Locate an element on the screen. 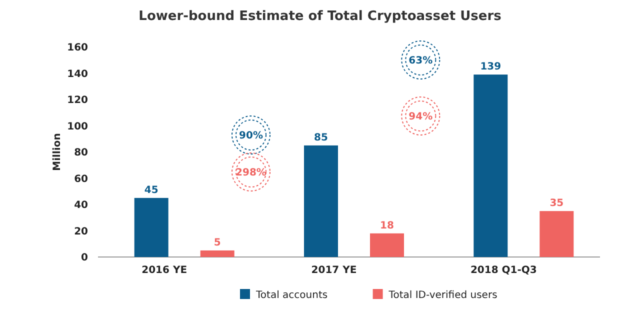 This screenshot has height=320, width=640. data-label: 85 is located at coordinates (321, 138).